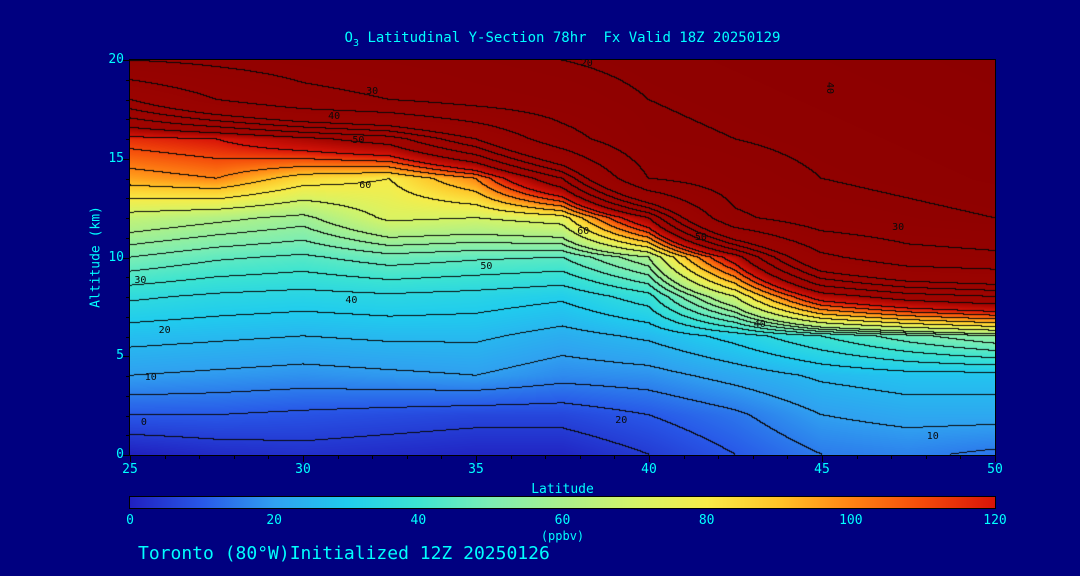 Image resolution: width=1080 pixels, height=576 pixels. I want to click on colorbar, so click(562, 502).